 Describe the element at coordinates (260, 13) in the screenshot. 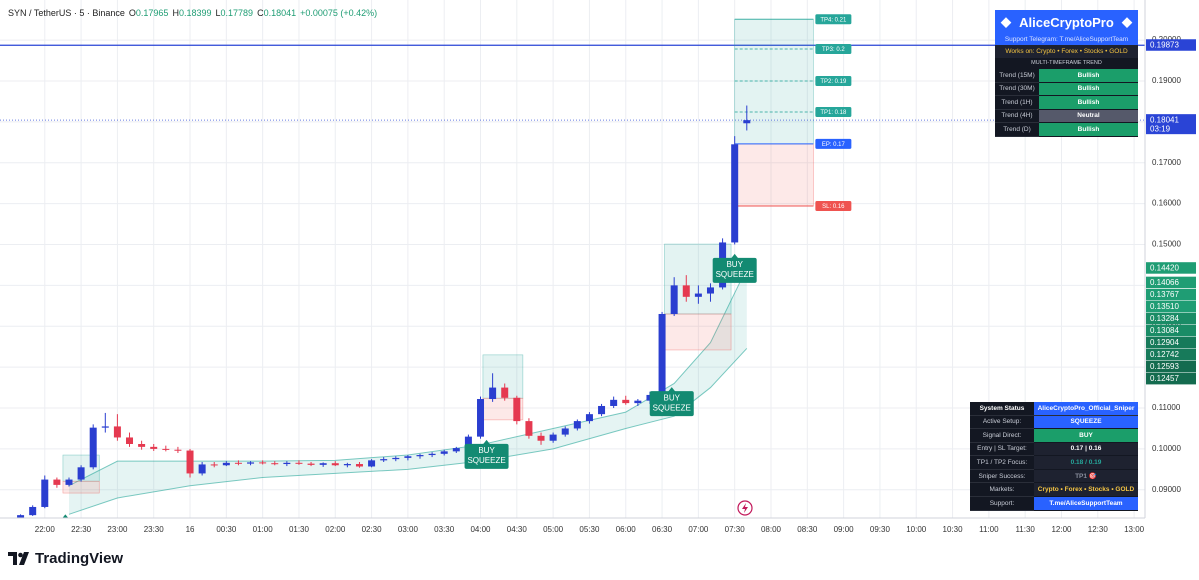

I see `ohlc-label: C` at that location.